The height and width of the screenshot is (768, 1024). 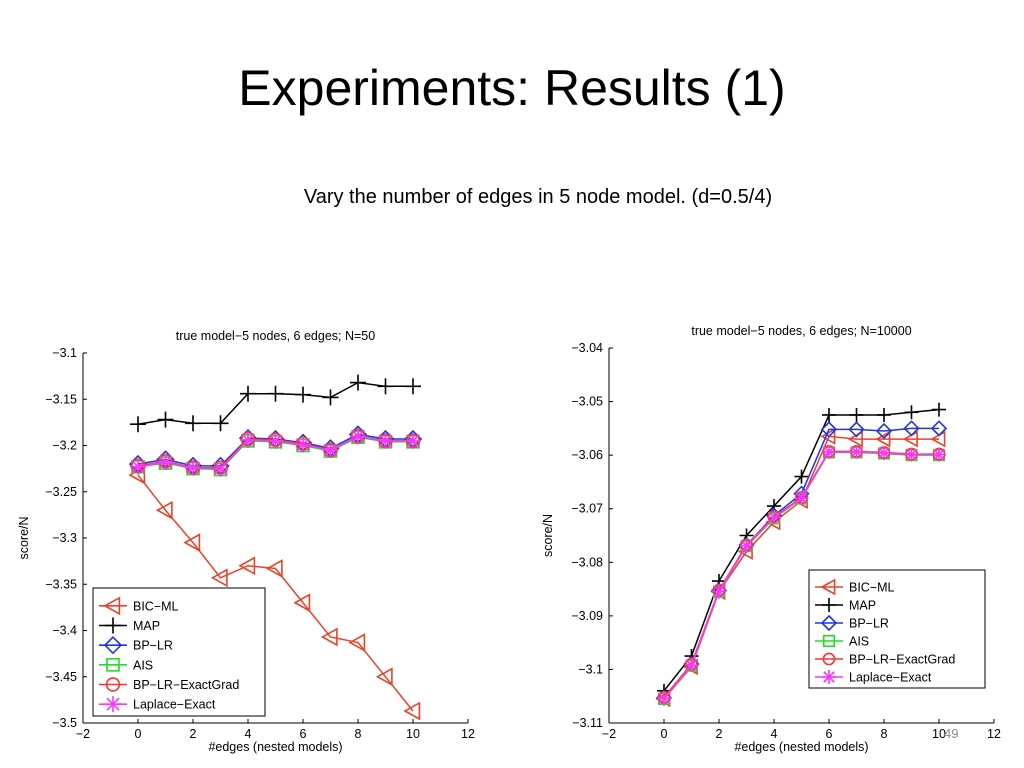 What do you see at coordinates (590, 669) in the screenshot?
I see `y-tick-label: −3.1` at bounding box center [590, 669].